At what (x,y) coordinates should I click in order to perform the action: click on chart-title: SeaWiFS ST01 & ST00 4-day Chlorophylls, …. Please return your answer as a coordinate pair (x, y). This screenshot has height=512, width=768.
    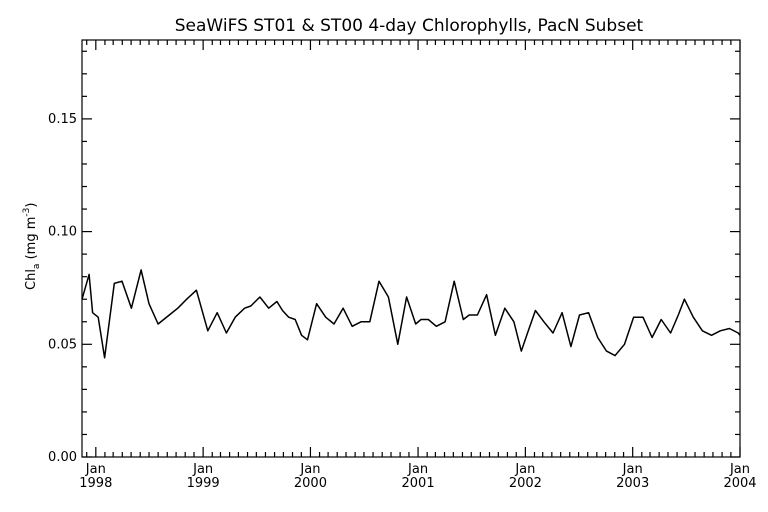
    Looking at the image, I should click on (409, 26).